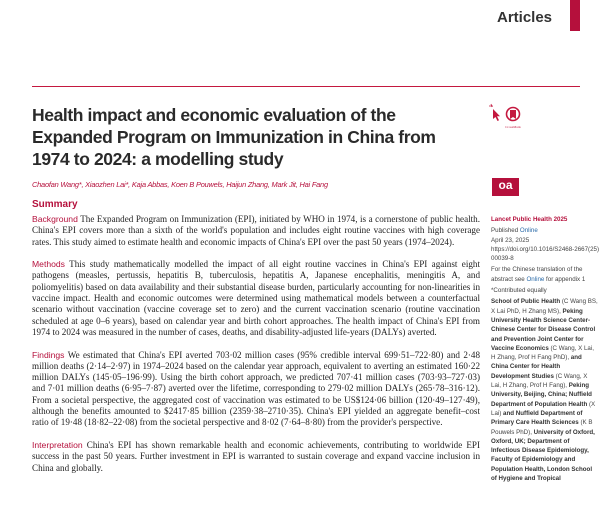 This screenshot has height=514, width=600. Describe the element at coordinates (526, 302) in the screenshot. I see `institution-name: School of Public Health` at that location.